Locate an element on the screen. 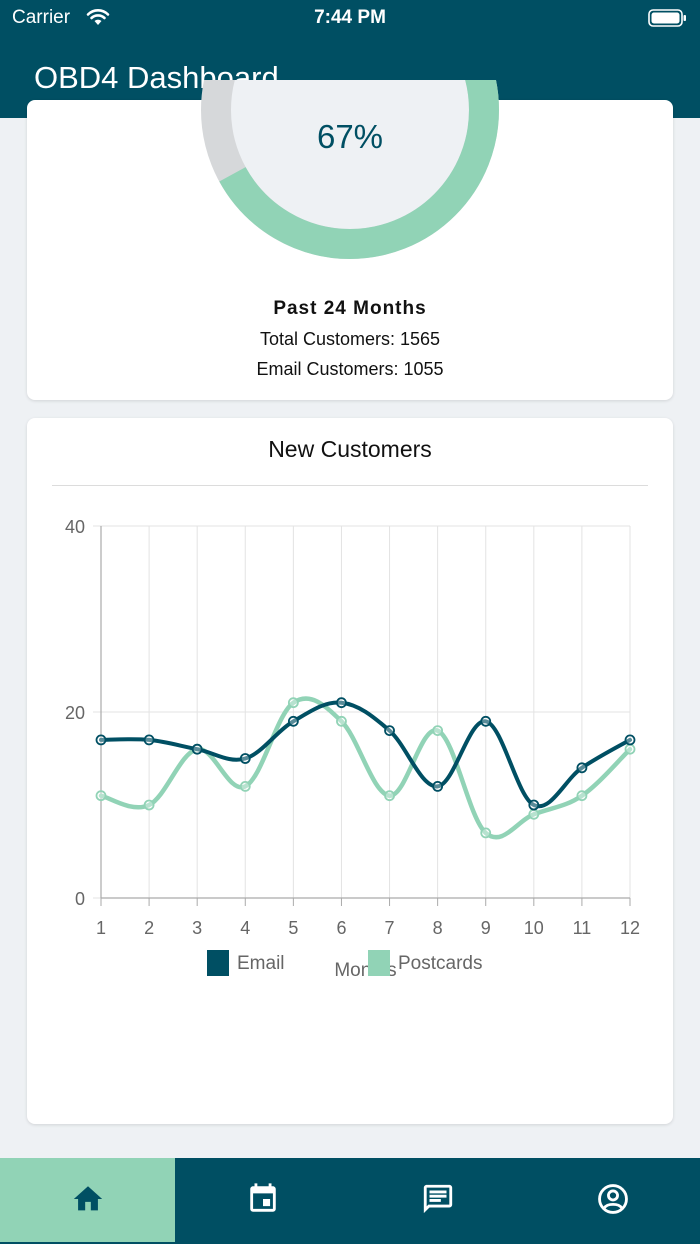 This screenshot has width=700, height=1244. x-tick-label: 3 is located at coordinates (197, 928).